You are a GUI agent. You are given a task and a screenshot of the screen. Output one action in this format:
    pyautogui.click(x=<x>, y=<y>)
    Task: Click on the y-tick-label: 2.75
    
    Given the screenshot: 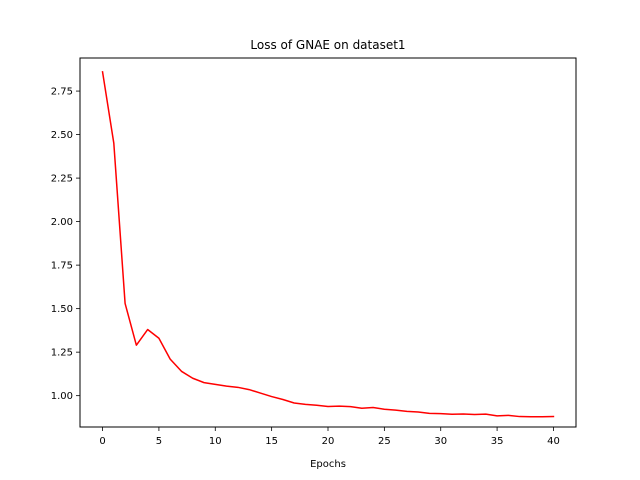 What is the action you would take?
    pyautogui.click(x=62, y=92)
    